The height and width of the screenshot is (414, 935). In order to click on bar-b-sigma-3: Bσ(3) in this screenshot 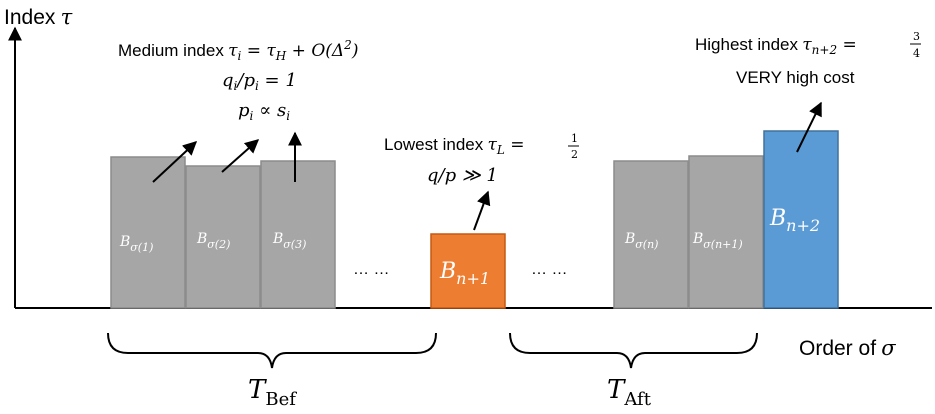, I will do `click(298, 234)`.